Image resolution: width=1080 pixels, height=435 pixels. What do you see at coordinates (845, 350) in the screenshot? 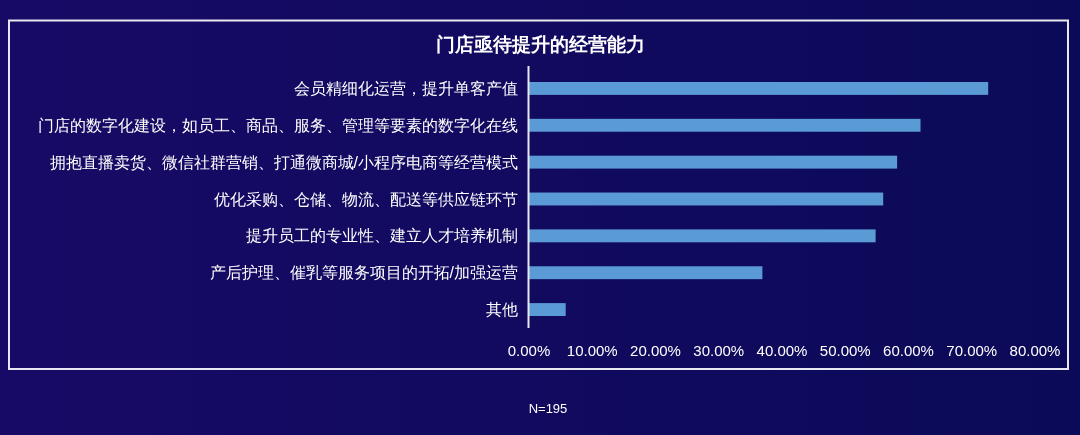
I see `x-tick-label: 50.00%` at bounding box center [845, 350].